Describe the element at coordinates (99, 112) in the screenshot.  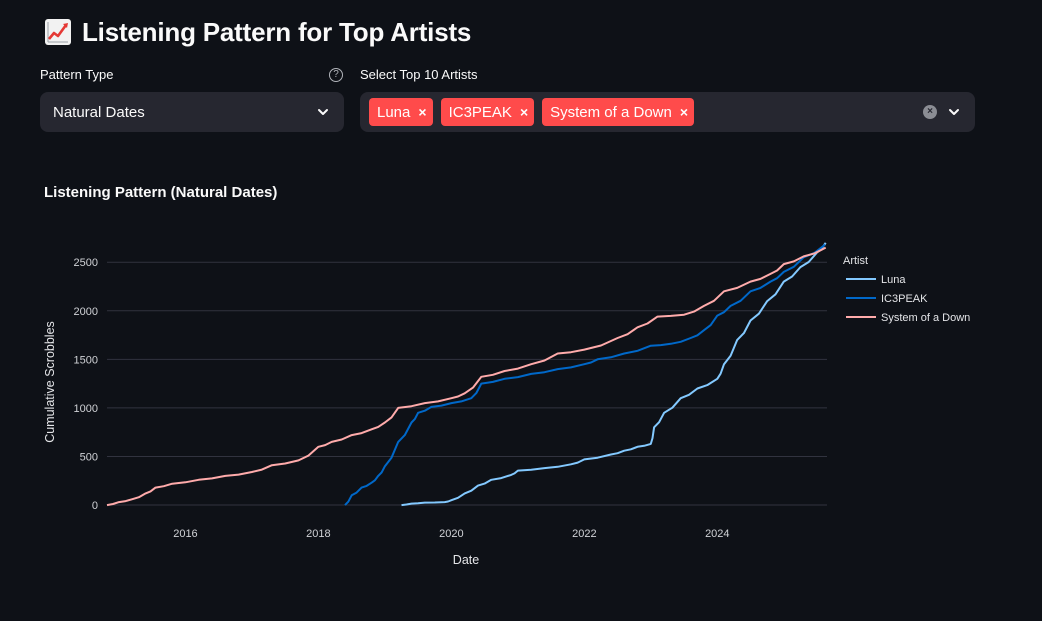
I see `pattern-type-value: Natural Dates` at that location.